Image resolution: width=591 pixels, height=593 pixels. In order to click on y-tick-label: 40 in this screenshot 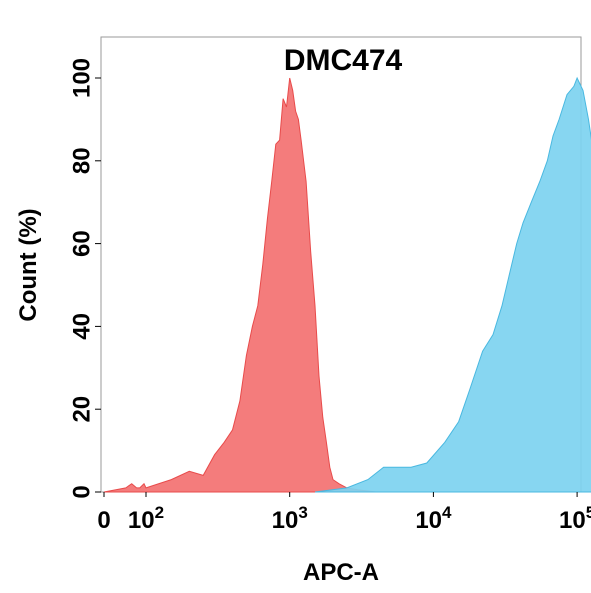, I will do `click(81, 326)`.